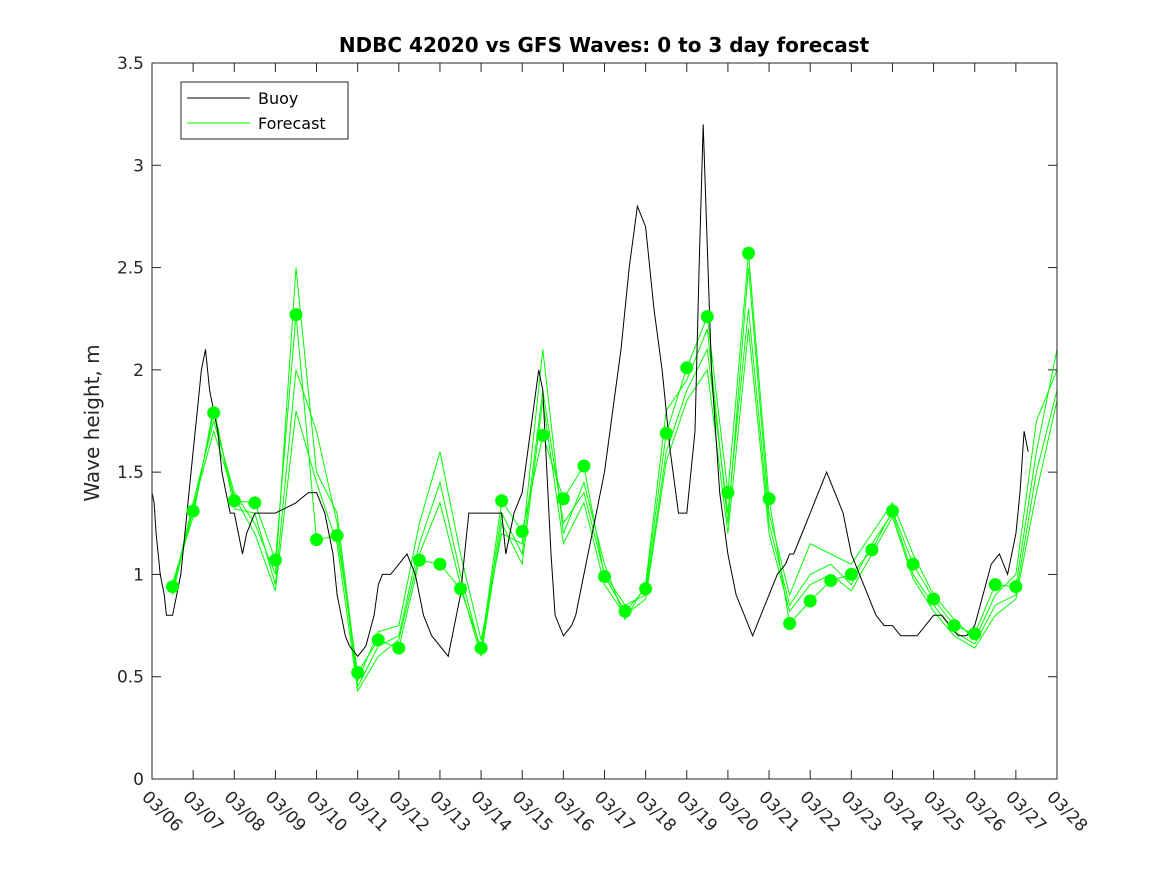 The image size is (1167, 875). I want to click on legend-forecast-label: Forecast, so click(292, 123).